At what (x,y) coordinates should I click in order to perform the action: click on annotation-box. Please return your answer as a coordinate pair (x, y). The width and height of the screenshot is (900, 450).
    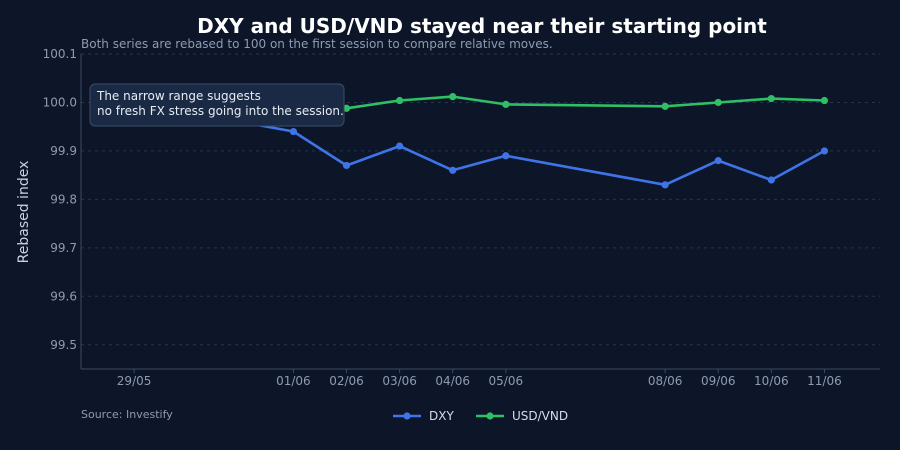
    Looking at the image, I should click on (217, 105).